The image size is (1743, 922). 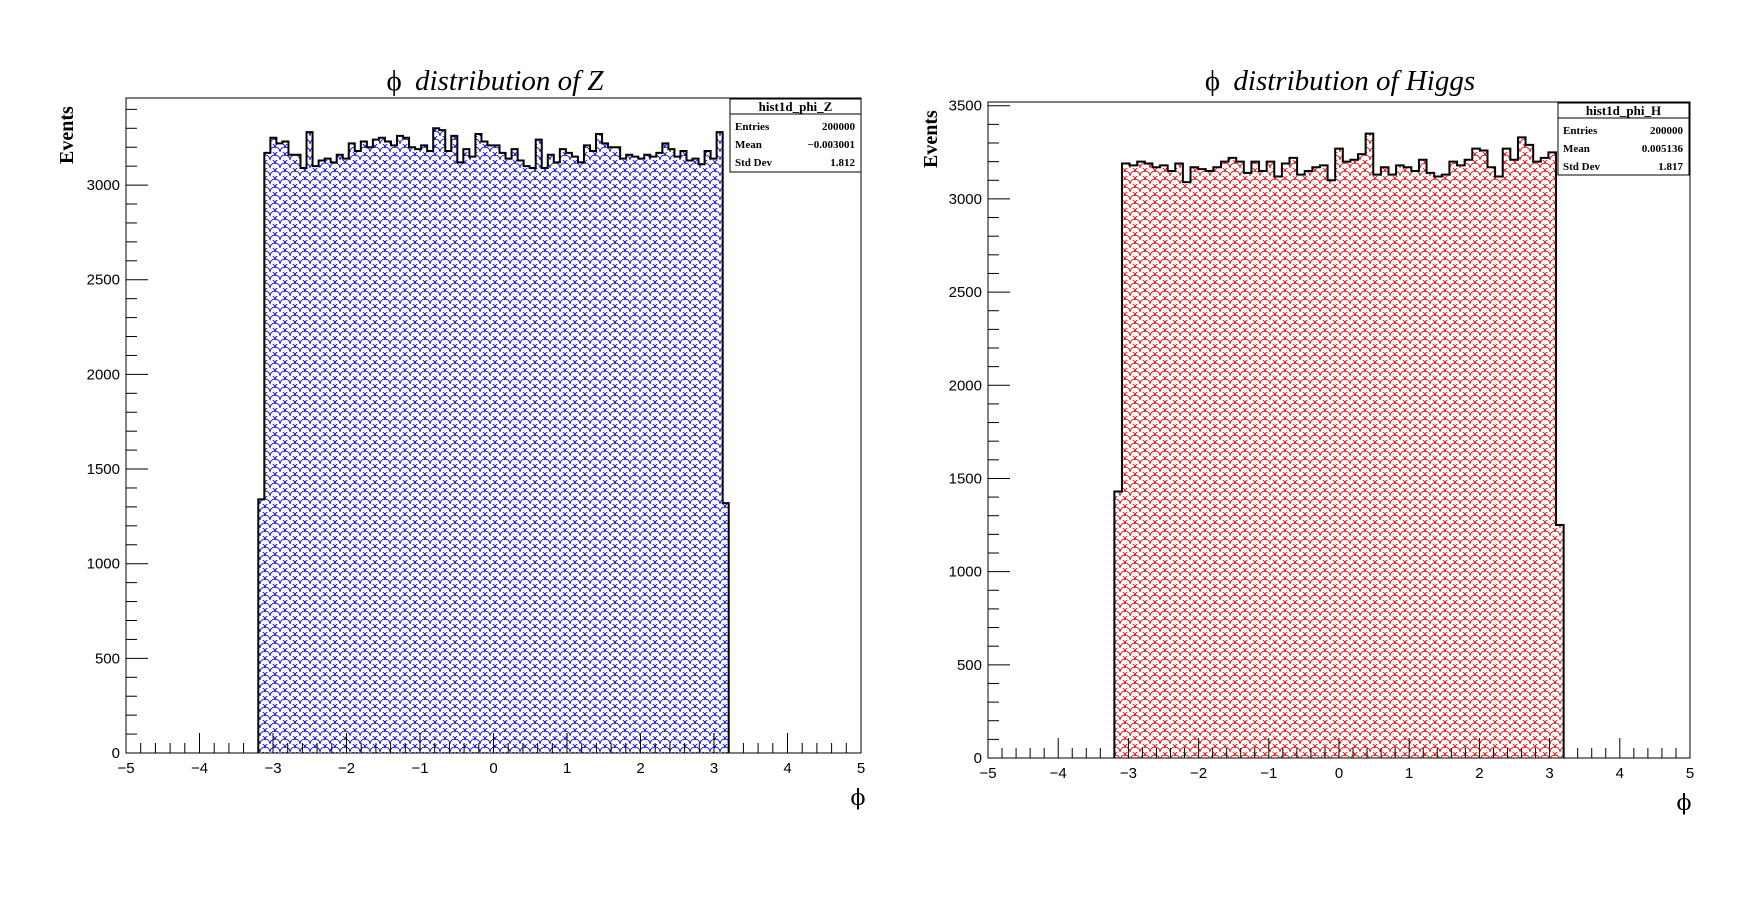 I want to click on x-tick-label: −2, so click(x=346, y=768).